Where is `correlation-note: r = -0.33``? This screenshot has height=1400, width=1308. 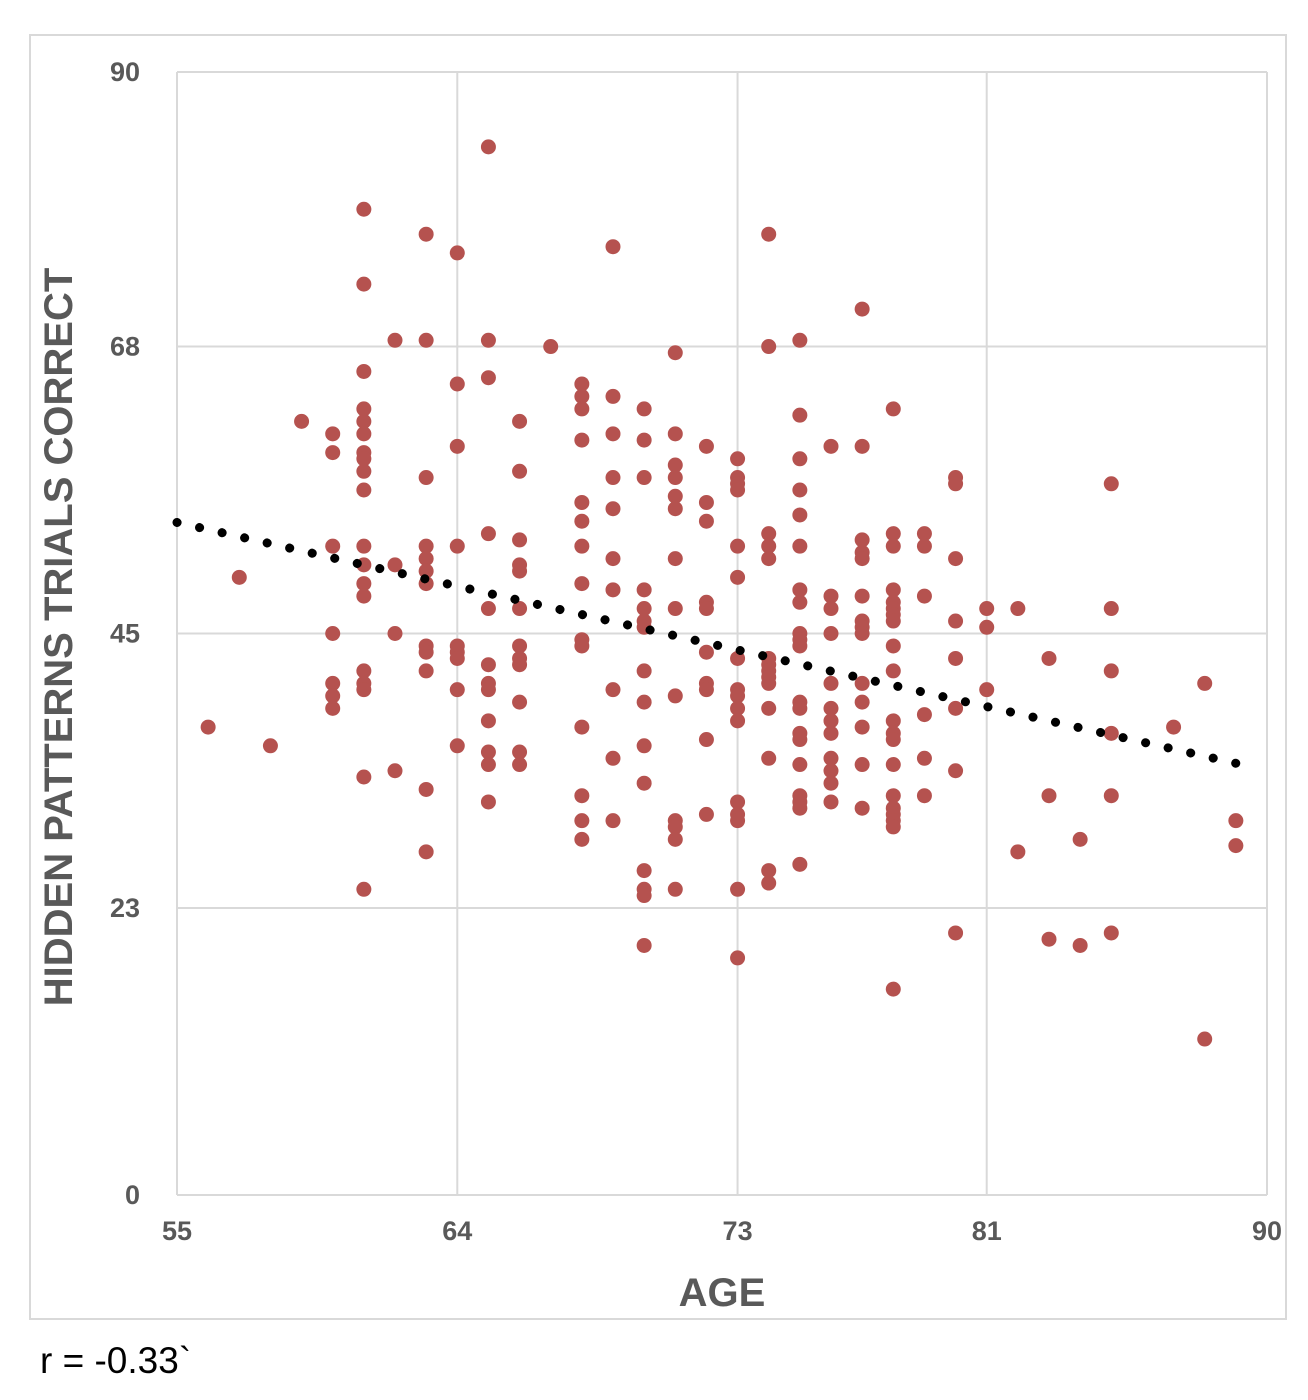
correlation-note: r = -0.33` is located at coordinates (116, 1360).